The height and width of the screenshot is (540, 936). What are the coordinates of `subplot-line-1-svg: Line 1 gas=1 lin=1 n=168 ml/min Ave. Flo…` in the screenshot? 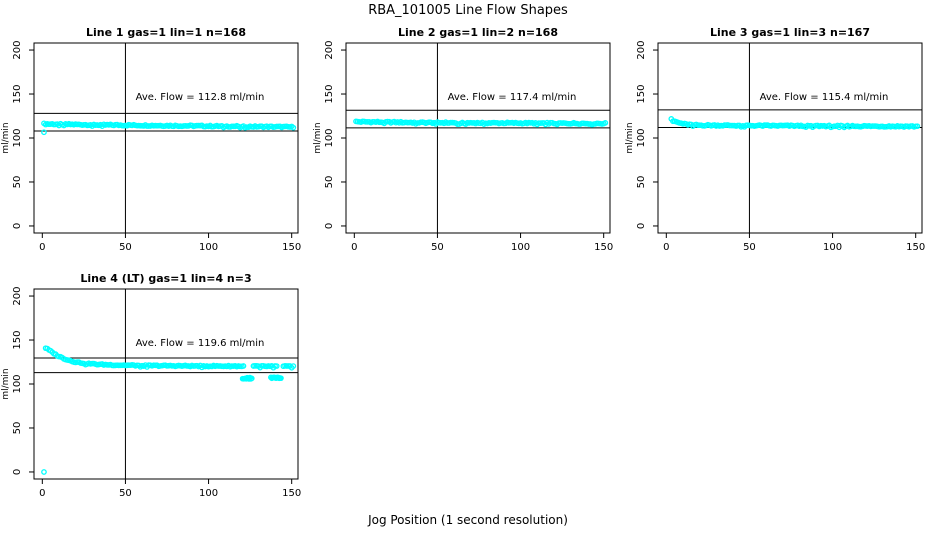 It's located at (151, 139).